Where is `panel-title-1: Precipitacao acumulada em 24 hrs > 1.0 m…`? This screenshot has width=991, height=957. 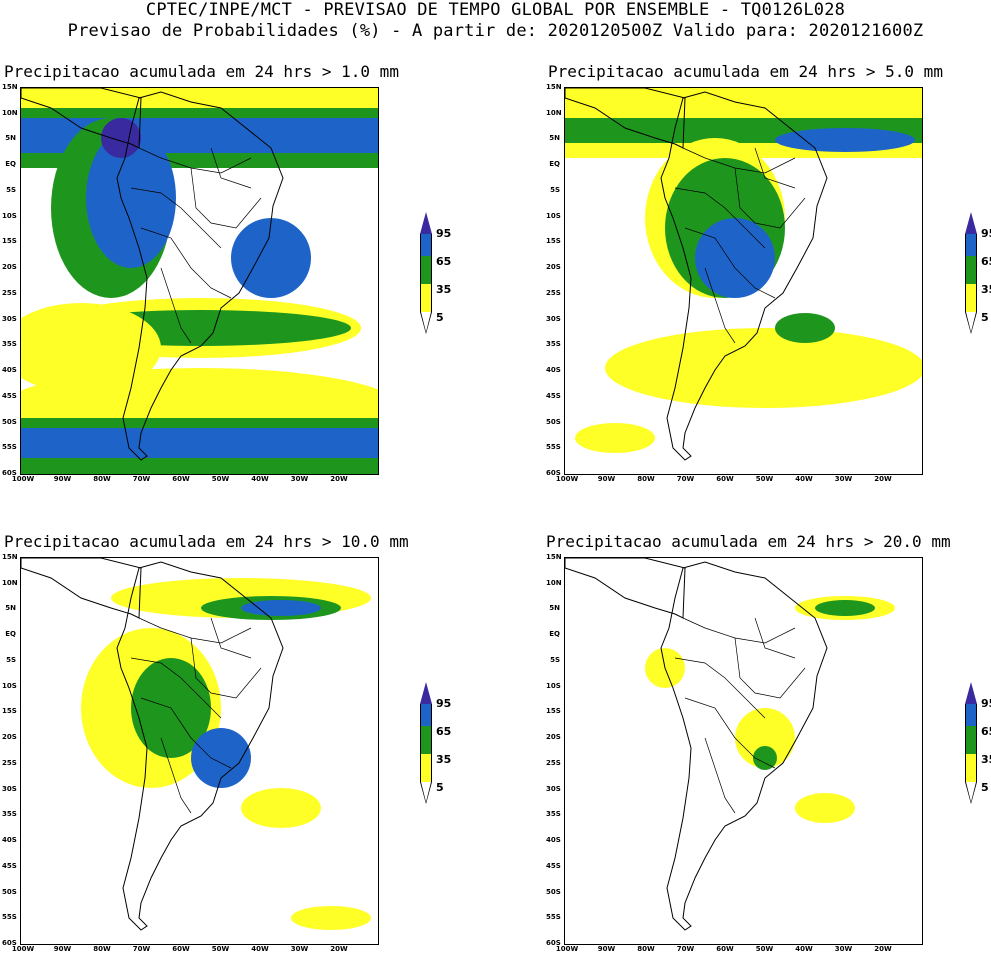
panel-title-1: Precipitacao acumulada em 24 hrs > 1.0 m… is located at coordinates (201, 71).